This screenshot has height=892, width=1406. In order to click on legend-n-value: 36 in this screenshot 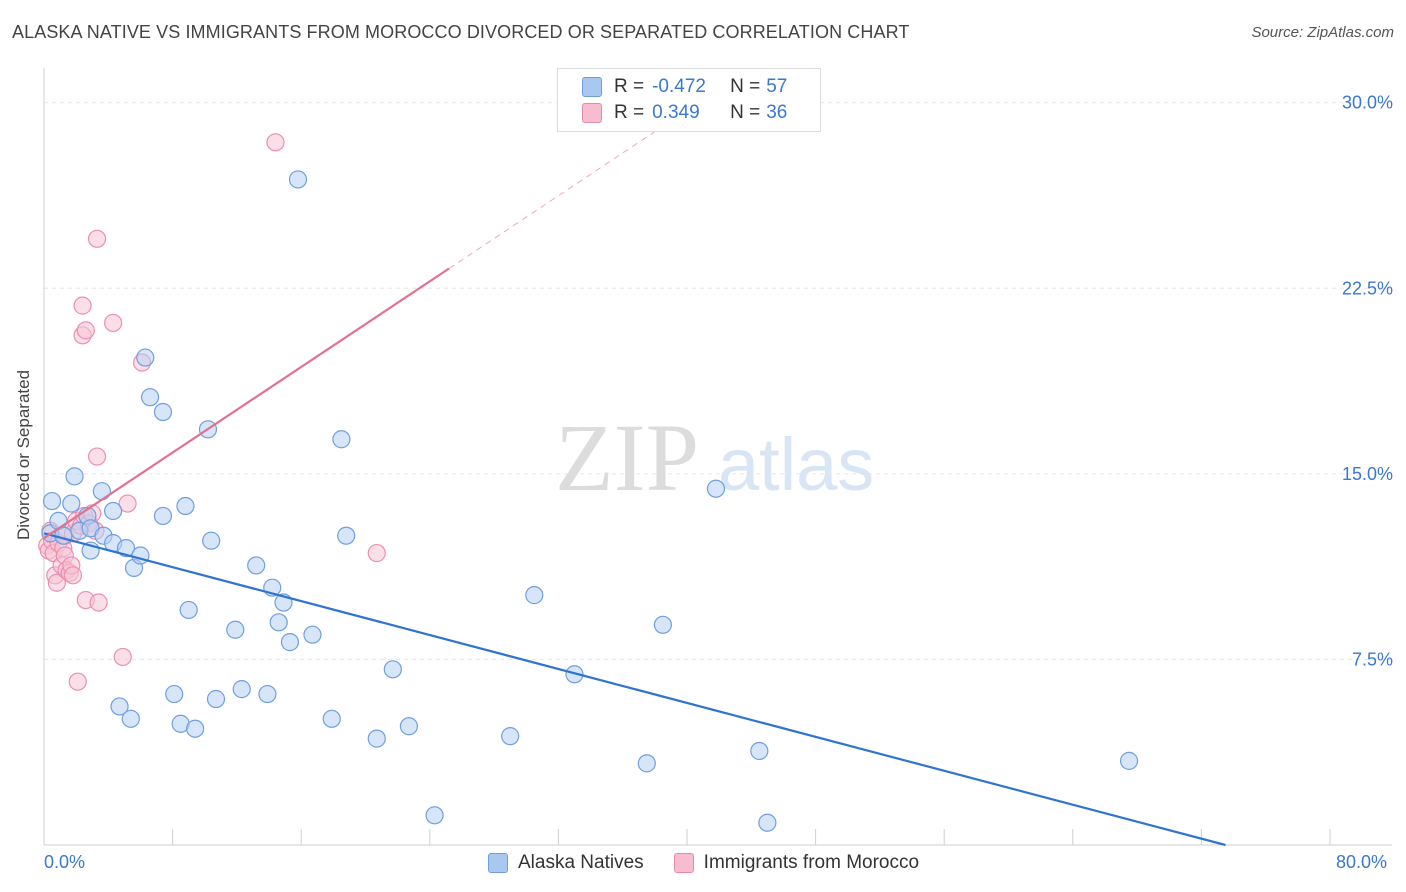, I will do `click(777, 112)`.